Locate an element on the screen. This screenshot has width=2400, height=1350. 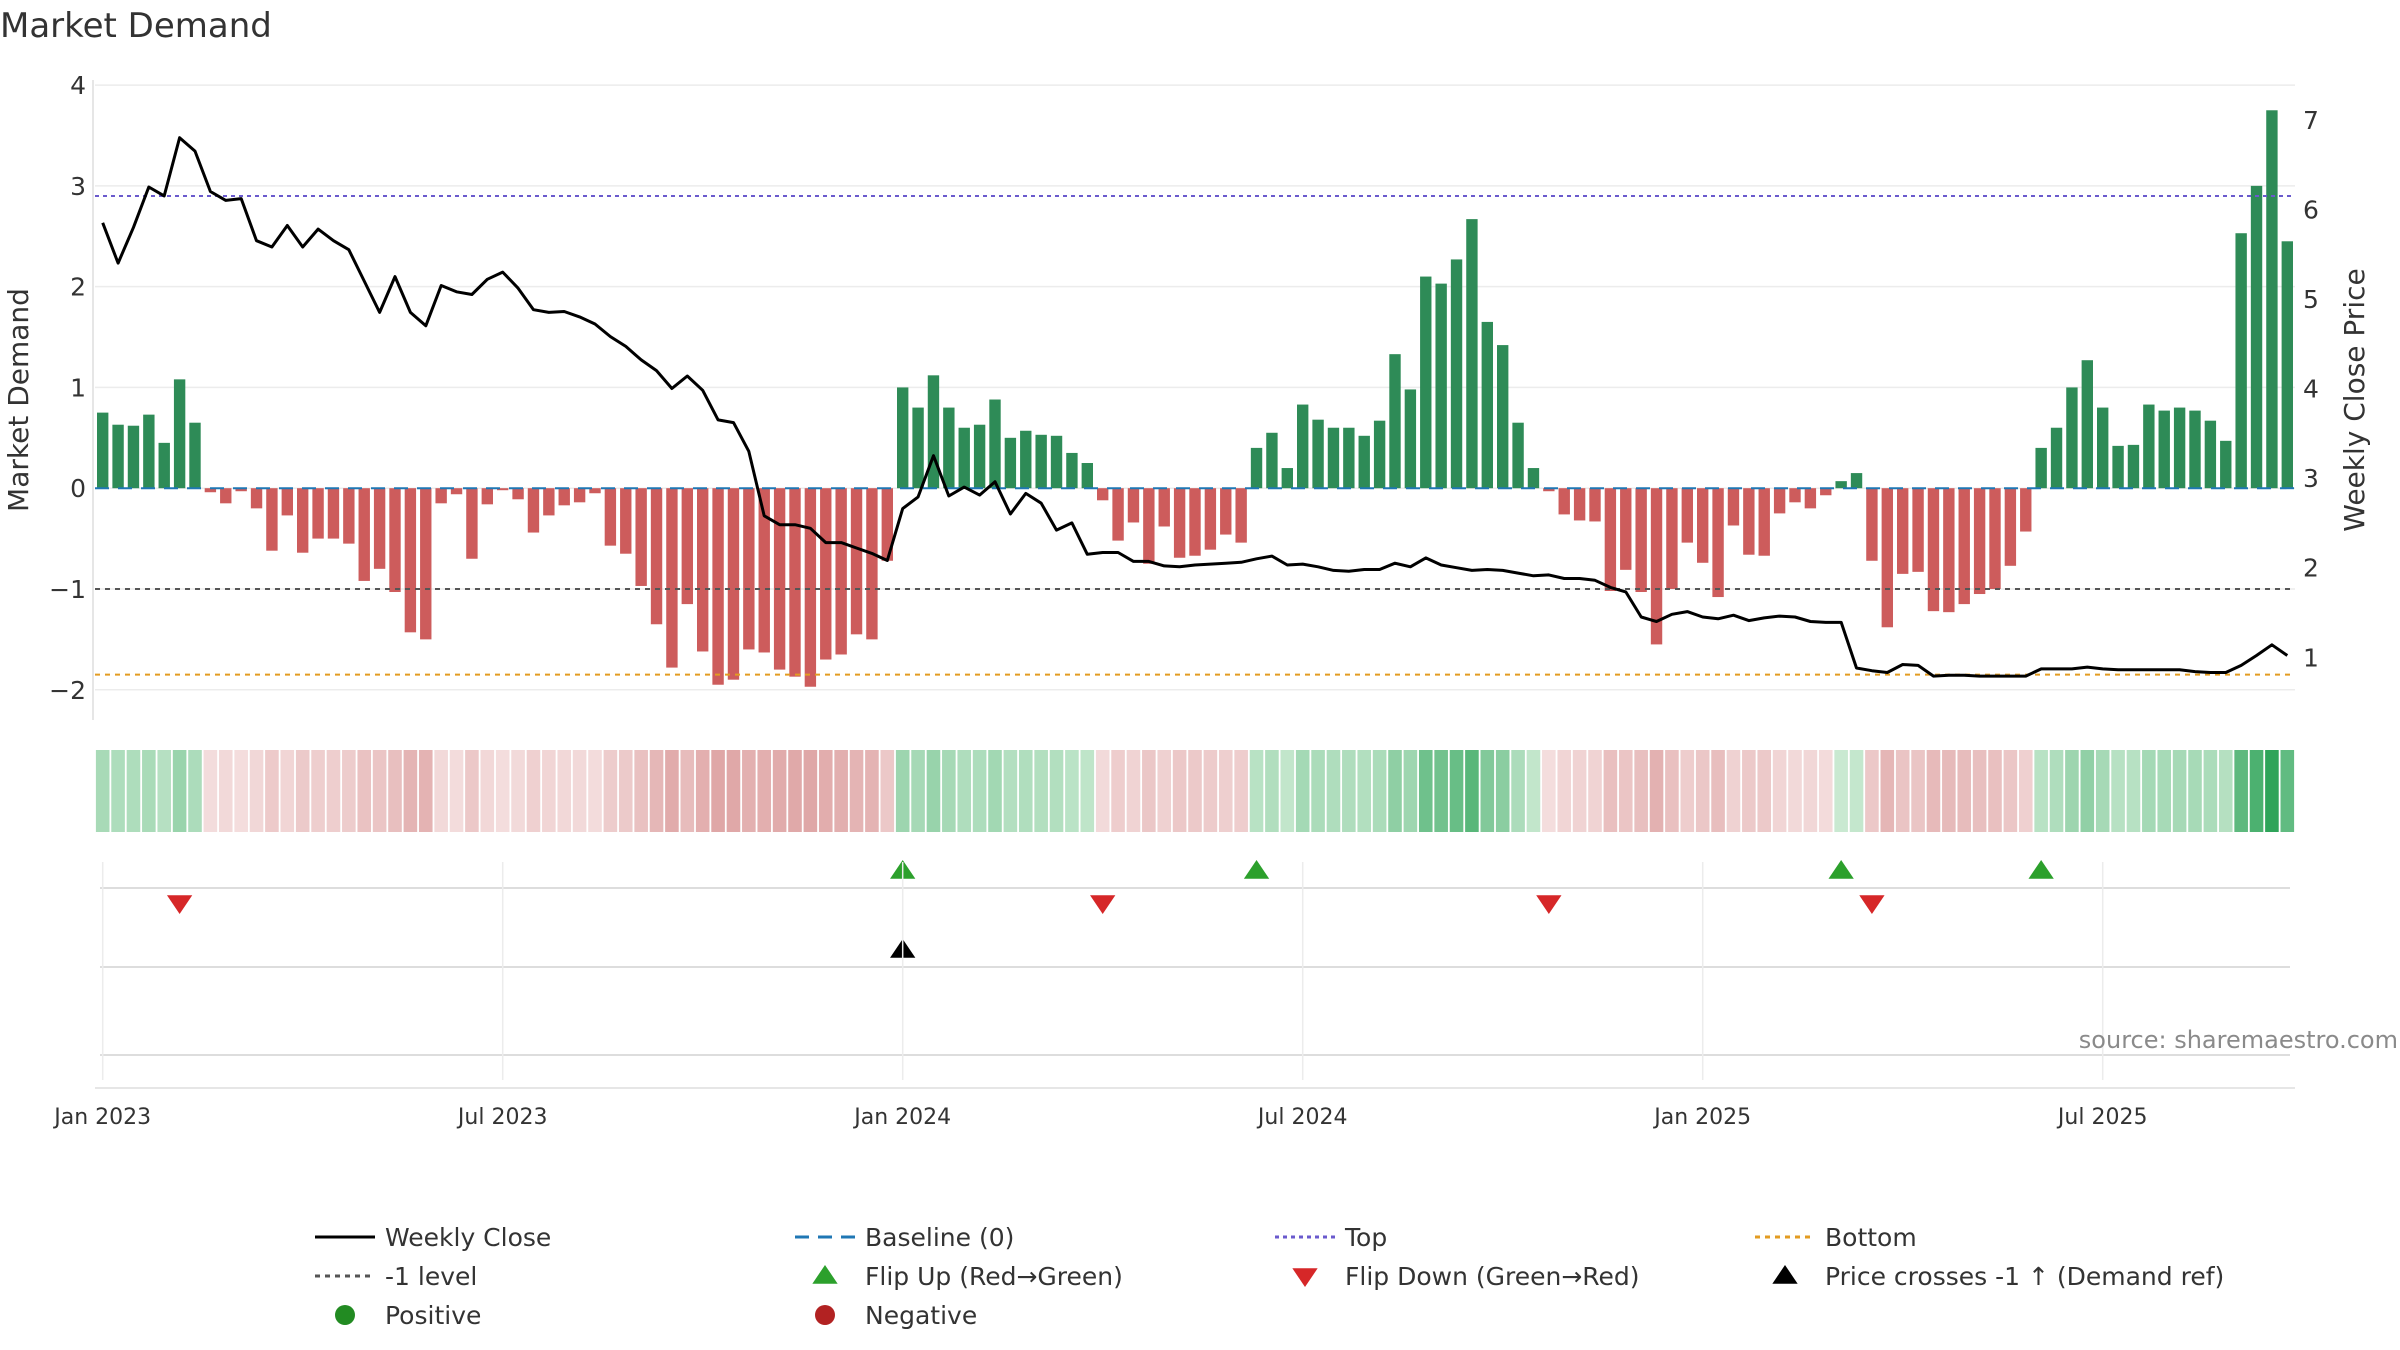
y-tick-label-right: 2 is located at coordinates (2311, 568).